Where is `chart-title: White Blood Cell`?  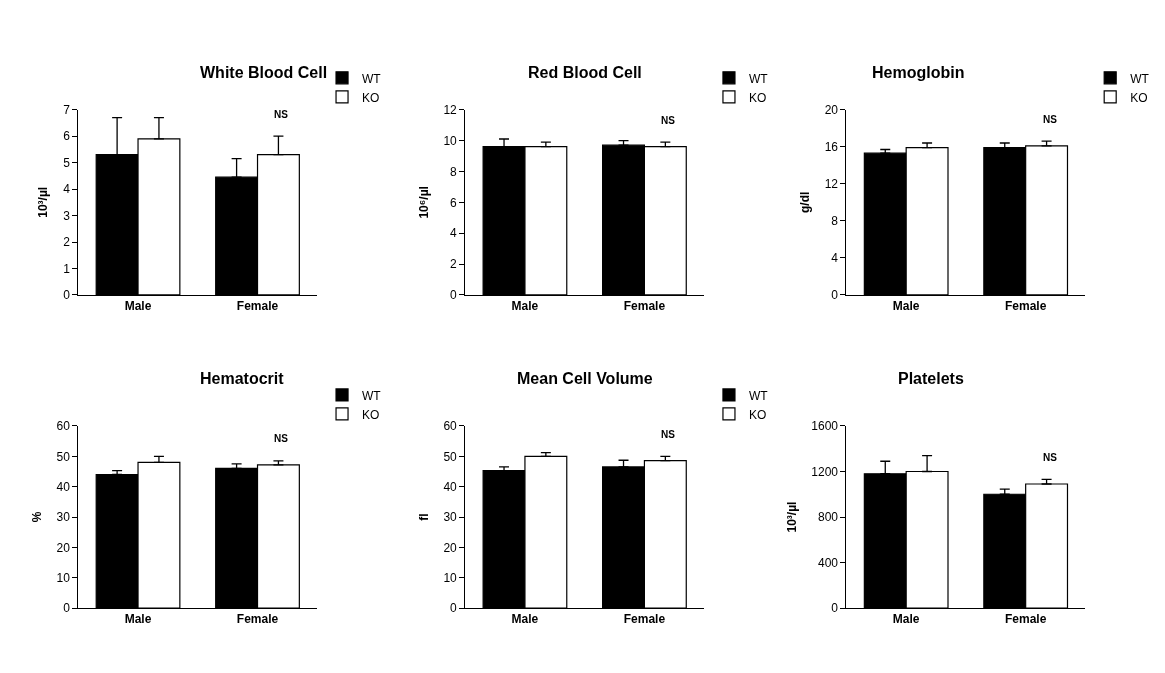 chart-title: White Blood Cell is located at coordinates (264, 72).